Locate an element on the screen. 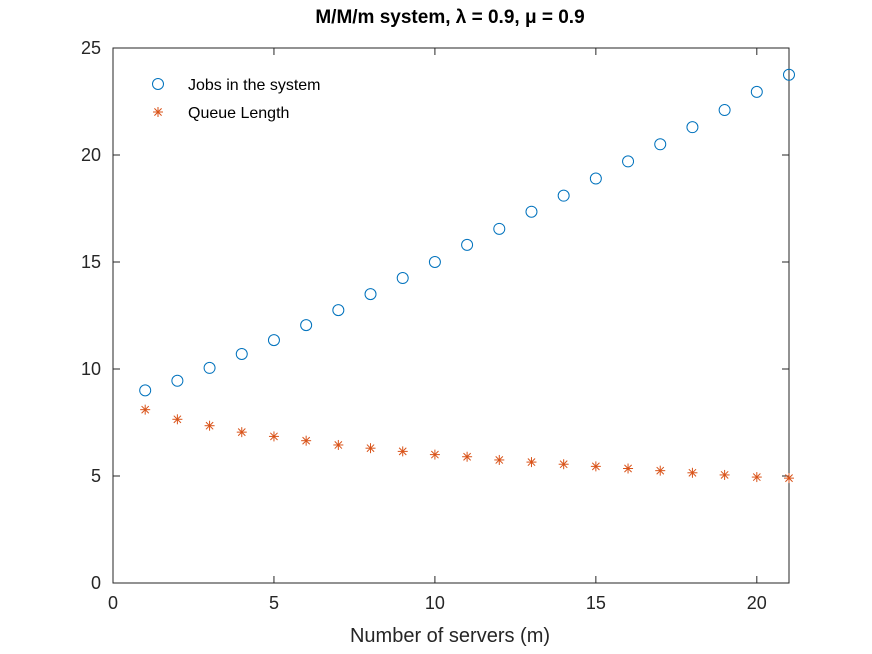 This screenshot has height=654, width=872. y-tick-label: 15 is located at coordinates (91, 262).